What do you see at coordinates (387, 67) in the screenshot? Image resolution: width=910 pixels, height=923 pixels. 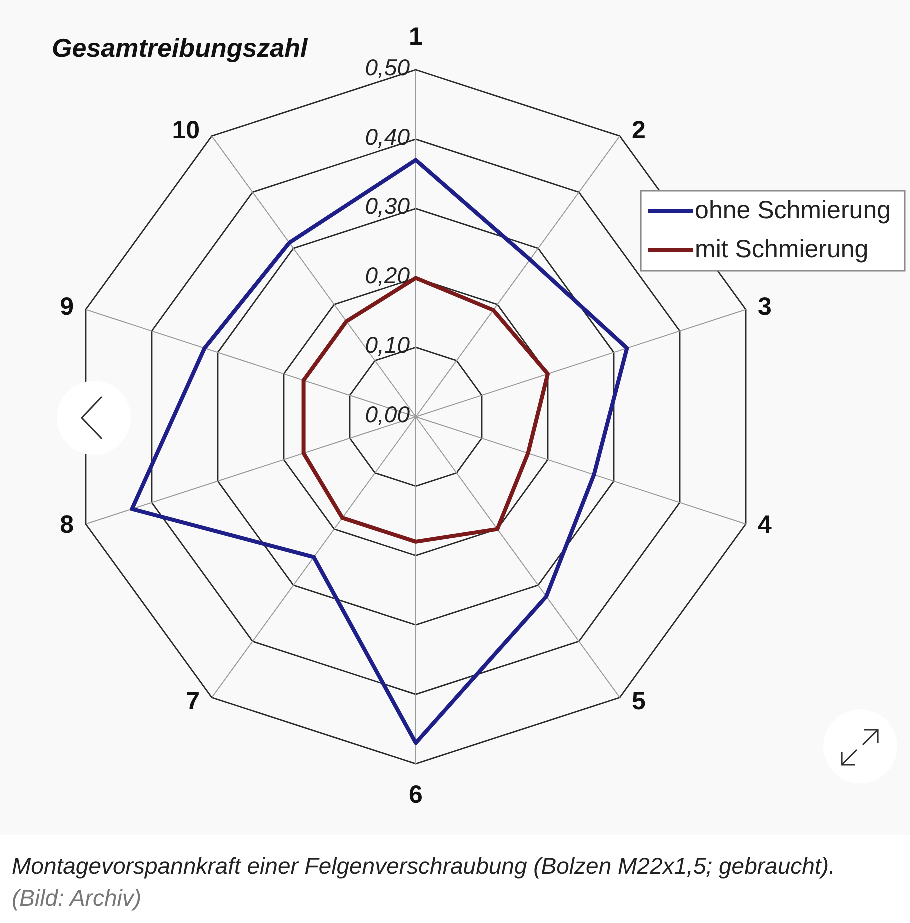 I see `y-tick-label: 0,50` at bounding box center [387, 67].